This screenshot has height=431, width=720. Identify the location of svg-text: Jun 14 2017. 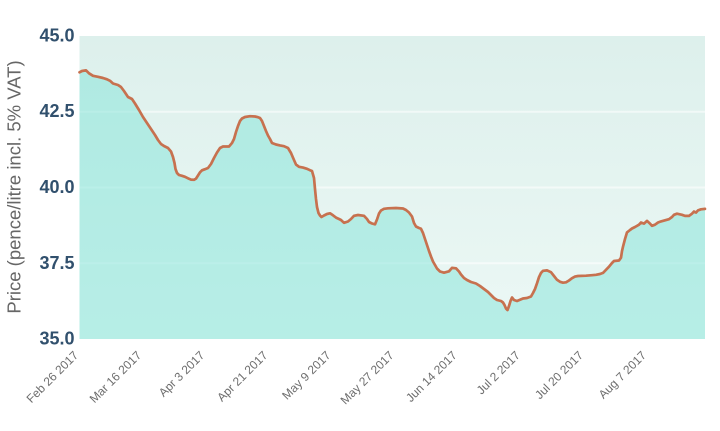
(431, 376).